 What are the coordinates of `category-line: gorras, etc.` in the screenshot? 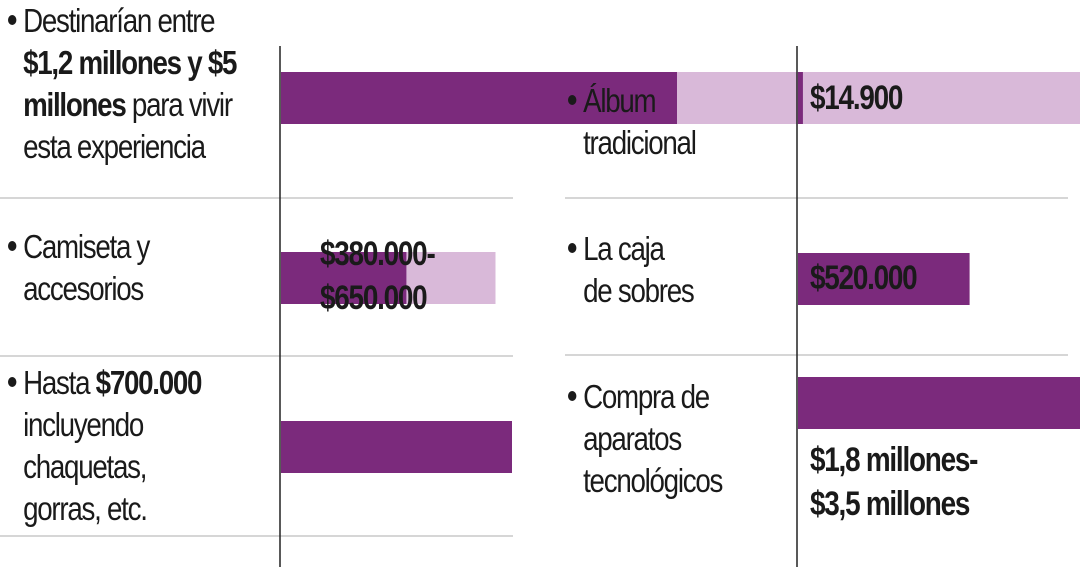 It's located at (104, 509).